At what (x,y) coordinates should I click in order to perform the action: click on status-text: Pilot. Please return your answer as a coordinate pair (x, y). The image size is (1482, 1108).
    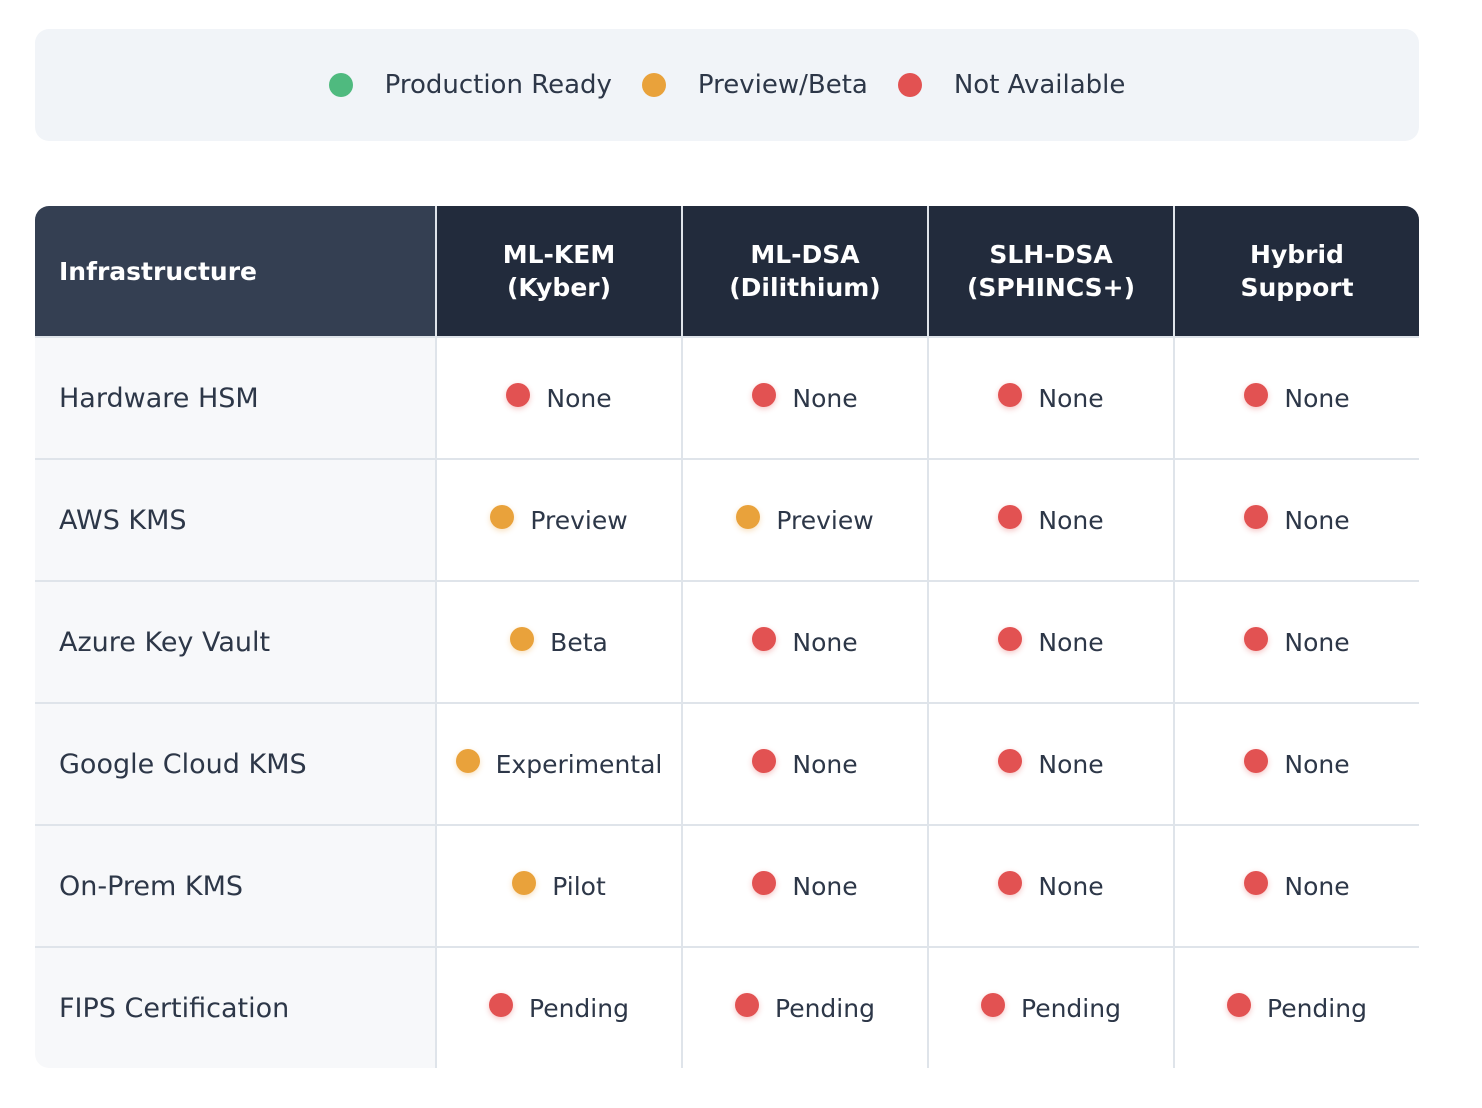
    Looking at the image, I should click on (579, 886).